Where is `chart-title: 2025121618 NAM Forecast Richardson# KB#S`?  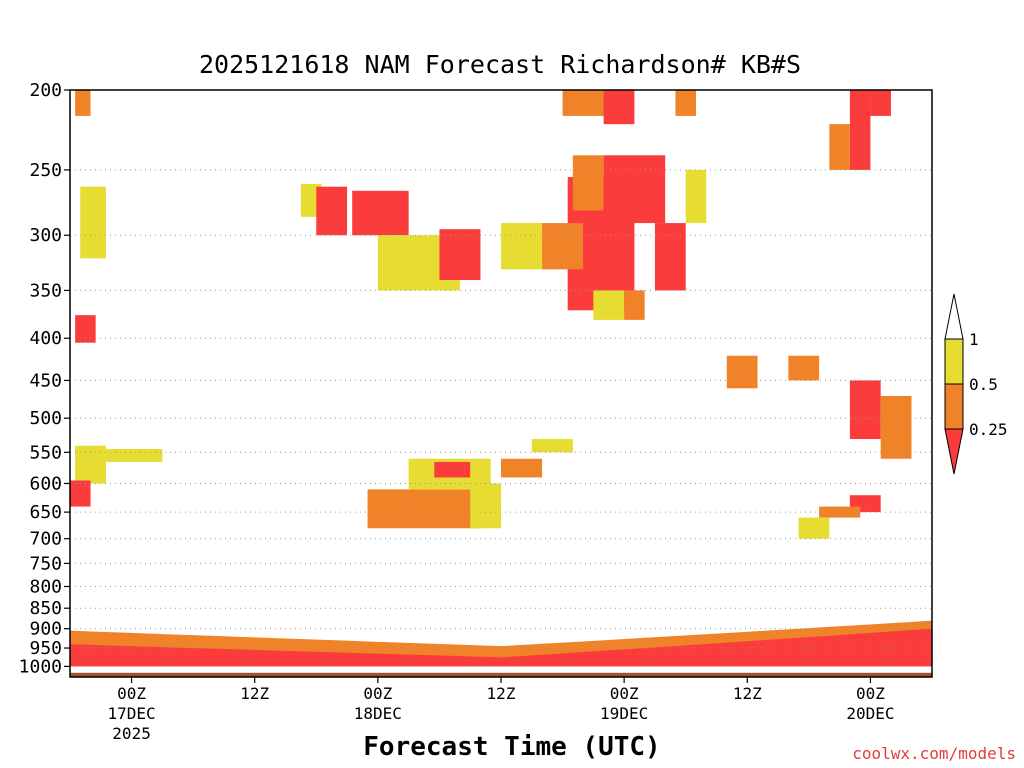
chart-title: 2025121618 NAM Forecast Richardson# KB#S is located at coordinates (500, 64).